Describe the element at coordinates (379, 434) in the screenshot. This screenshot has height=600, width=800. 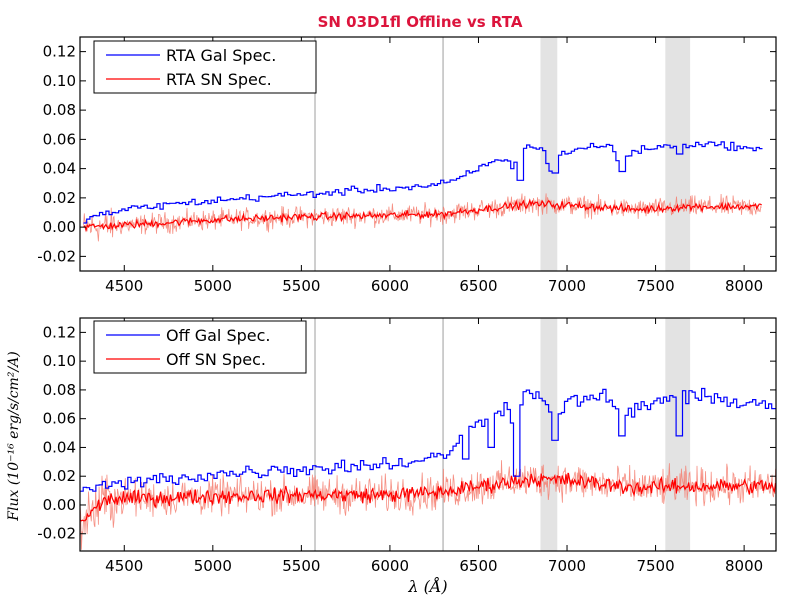
I see `offline-sky-lines` at that location.